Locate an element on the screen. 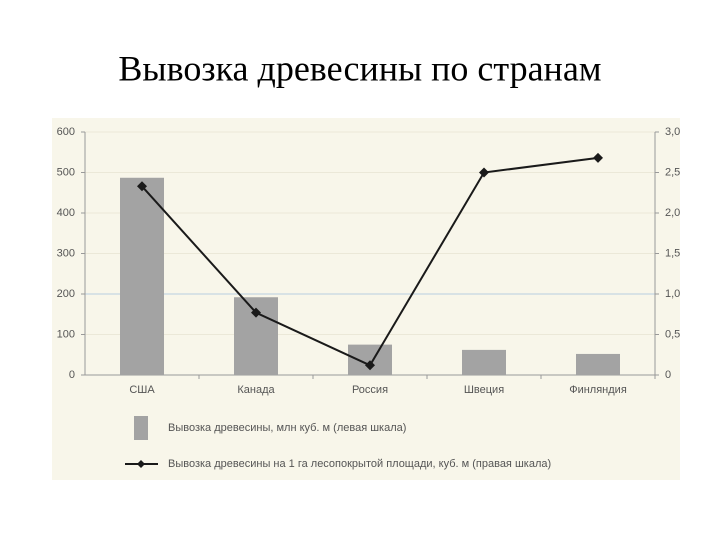  y-tick-label: 300 is located at coordinates (66, 253).